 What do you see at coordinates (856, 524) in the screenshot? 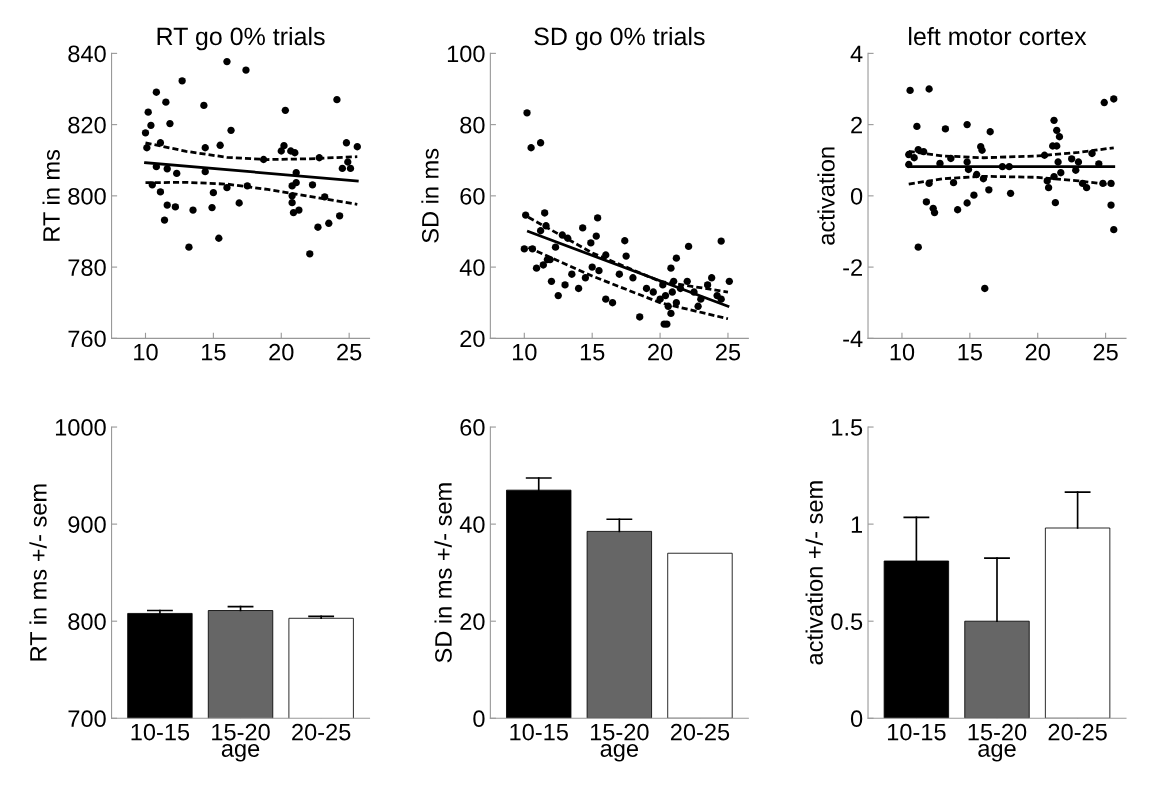
I see `y-tick-label: 1` at bounding box center [856, 524].